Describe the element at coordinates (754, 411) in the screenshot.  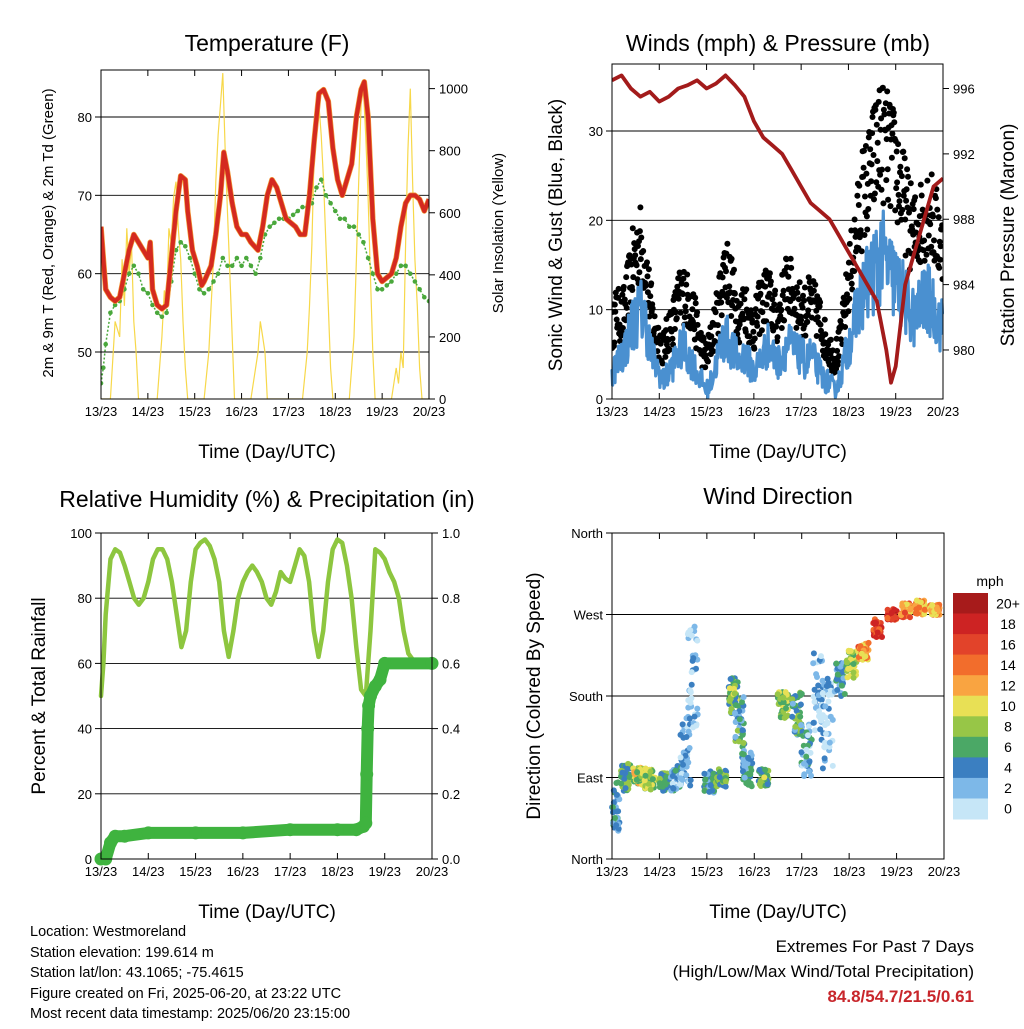
I see `winds-x-tick-label: 16/23` at that location.